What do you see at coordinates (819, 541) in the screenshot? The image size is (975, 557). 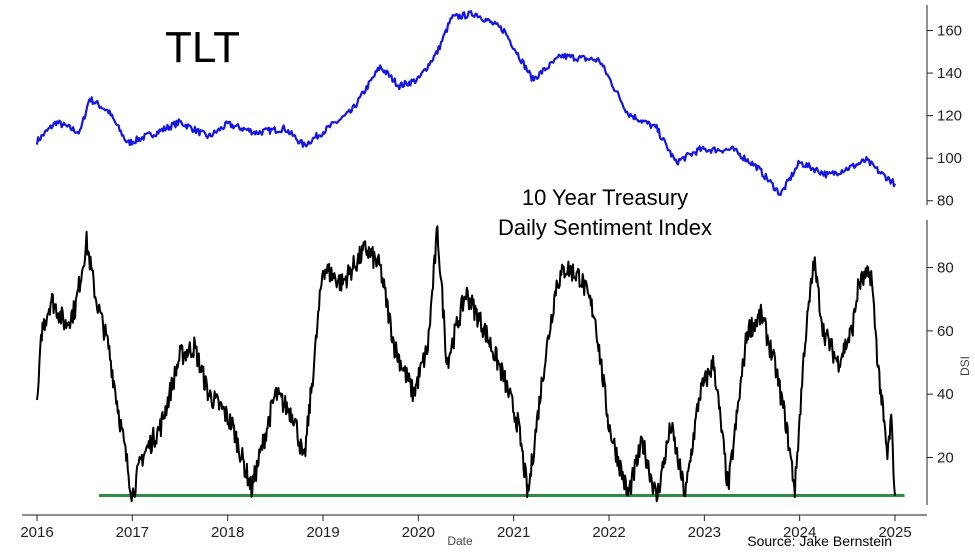 I see `source-note: Source: Jake Bernstein` at bounding box center [819, 541].